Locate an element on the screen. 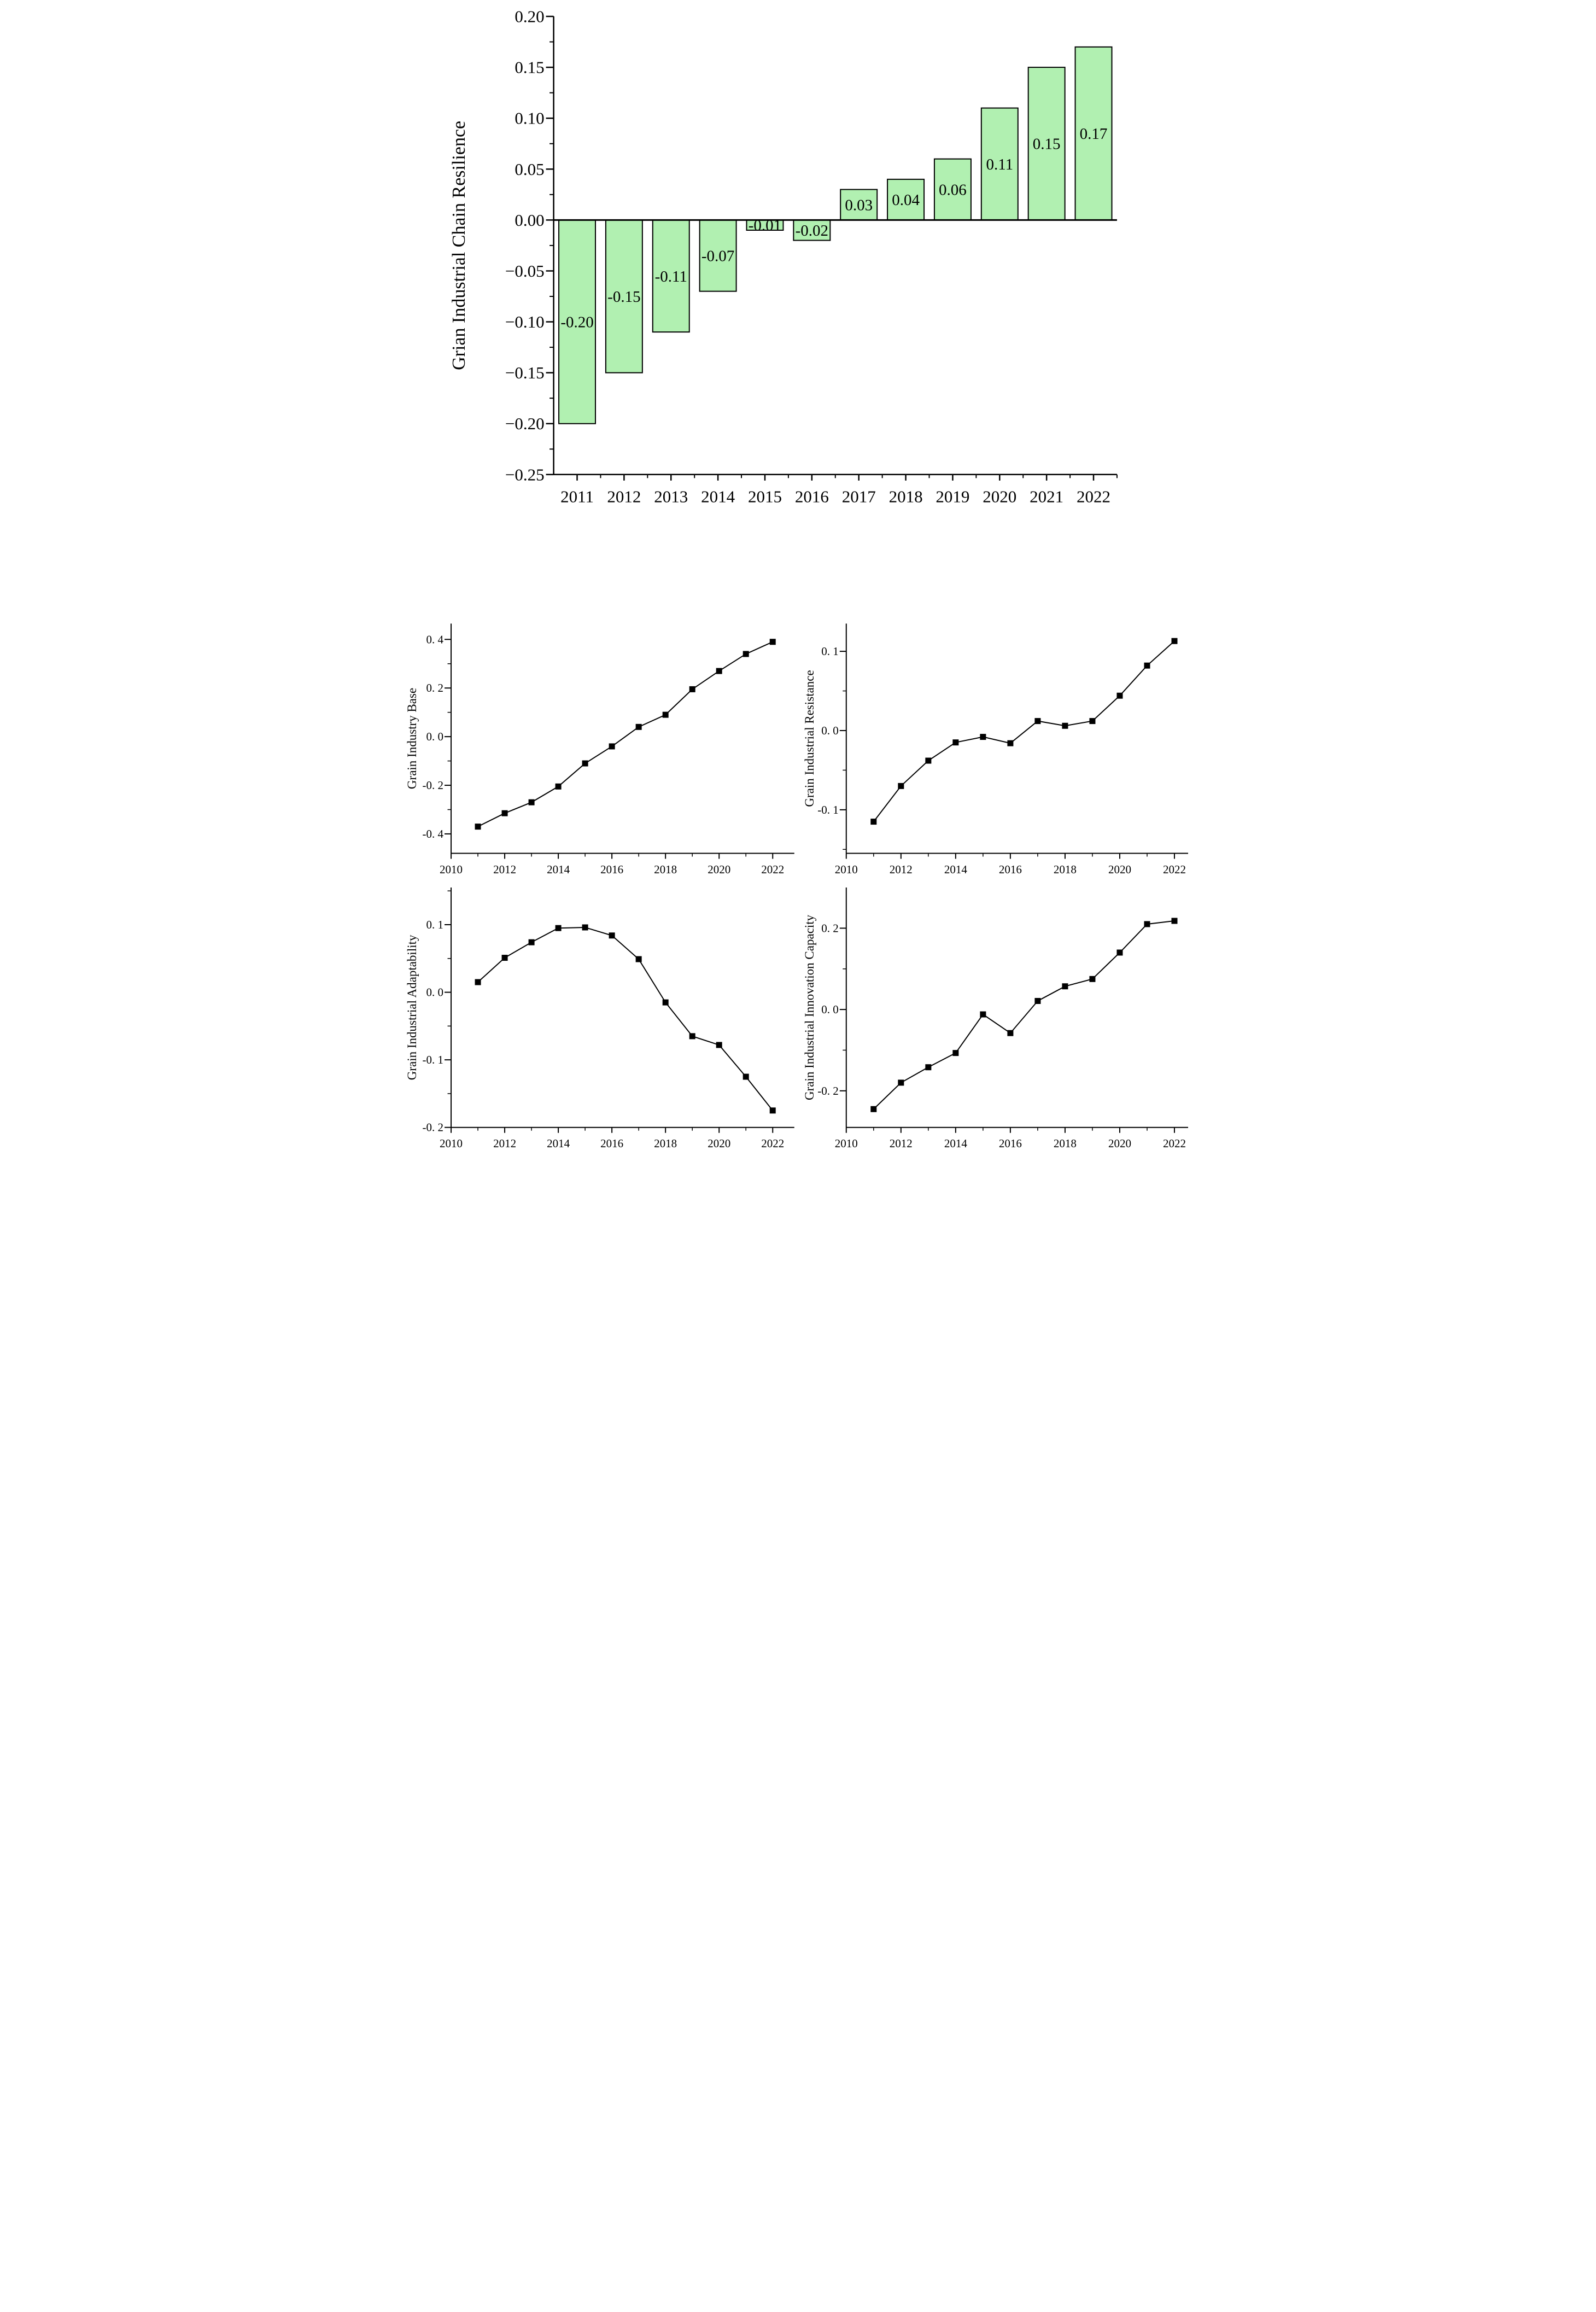 The image size is (1596, 2312). bar-value-label: 0.15 is located at coordinates (1046, 144).